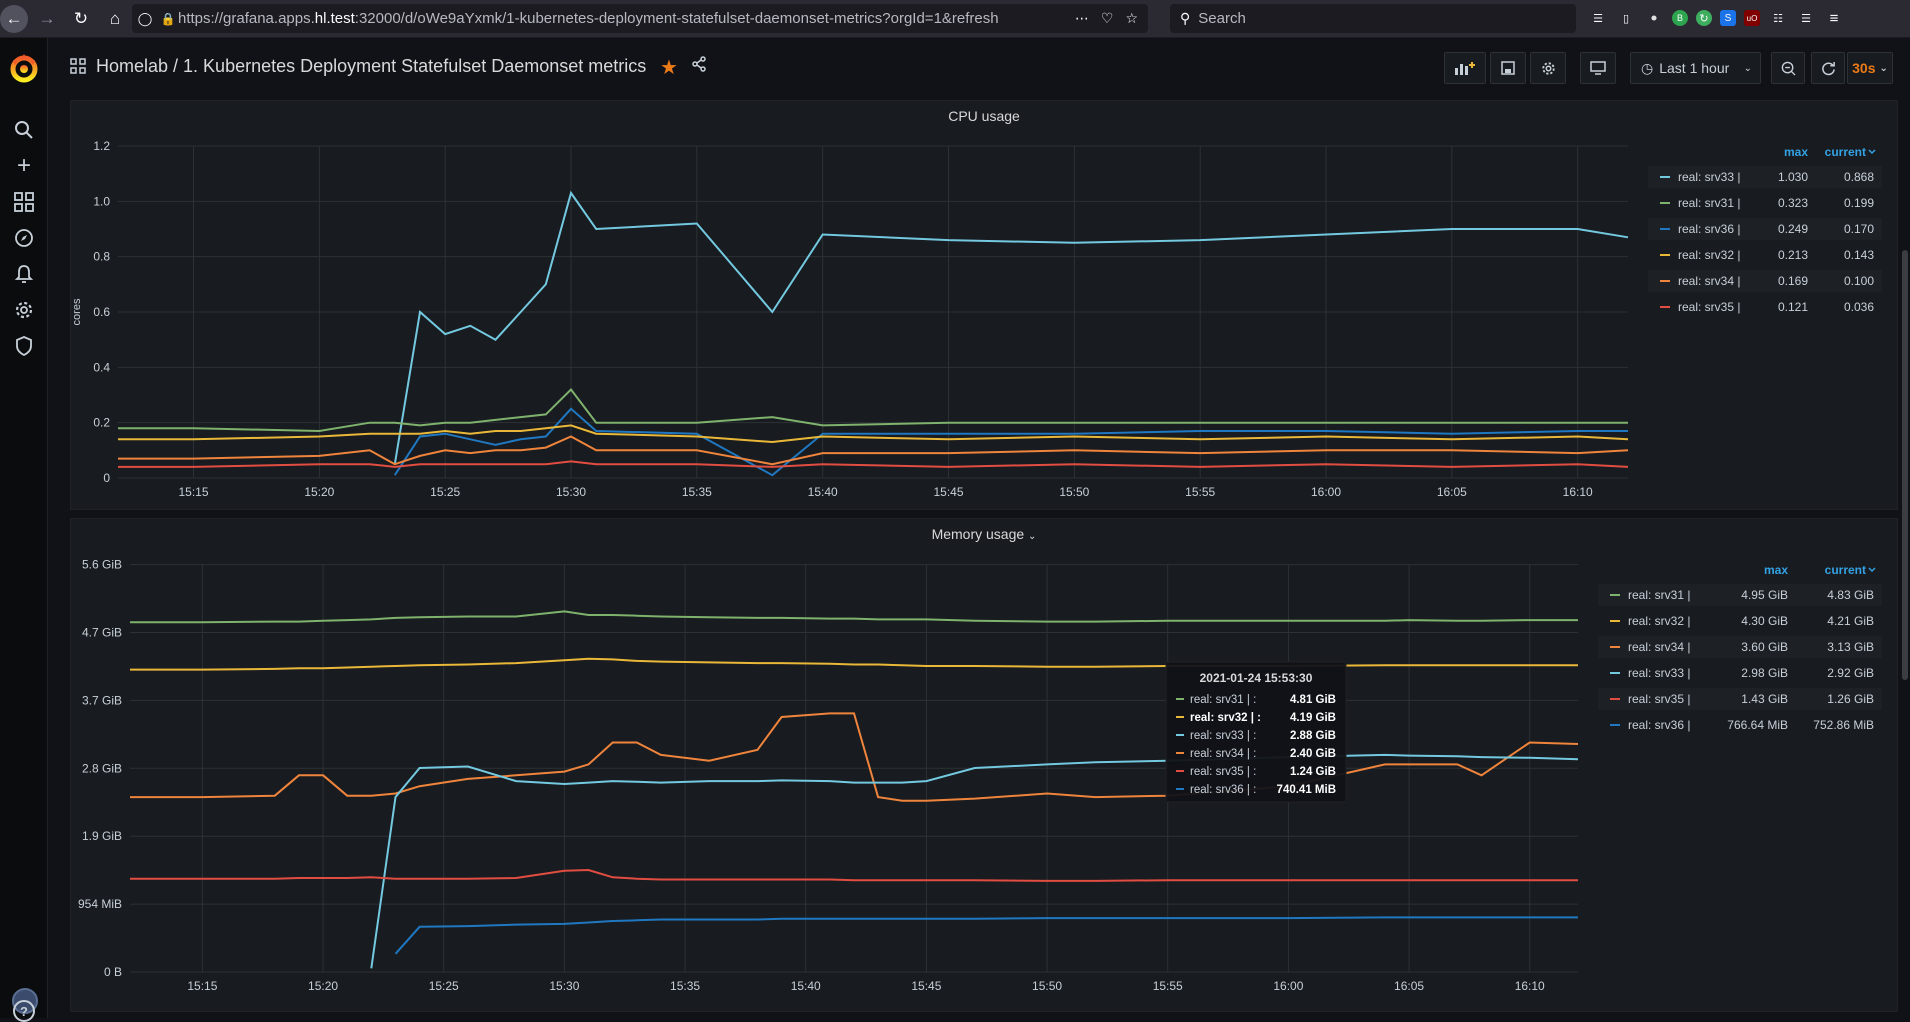 The image size is (1910, 1022). What do you see at coordinates (1626, 18) in the screenshot?
I see `sidebar-toggle-icon: ▯` at bounding box center [1626, 18].